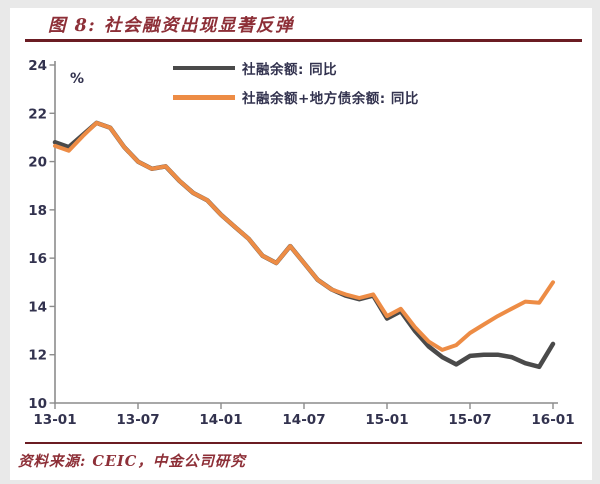 This screenshot has width=600, height=484. Describe the element at coordinates (296, 82) in the screenshot. I see `chart-legend: 社融余额: 同比 社融余额+地方债余额: 同比` at that location.